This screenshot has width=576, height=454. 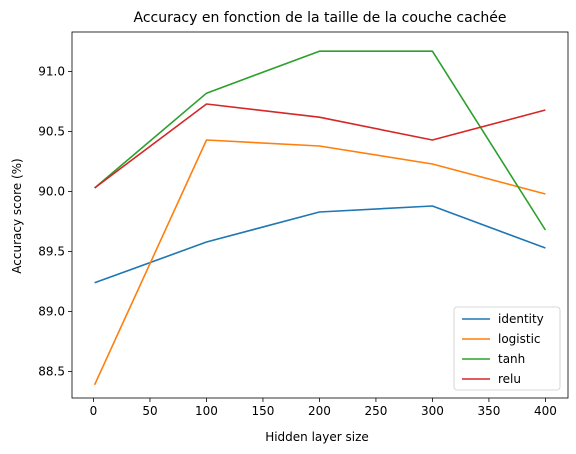 I want to click on x-tick-label: 350, so click(x=488, y=411).